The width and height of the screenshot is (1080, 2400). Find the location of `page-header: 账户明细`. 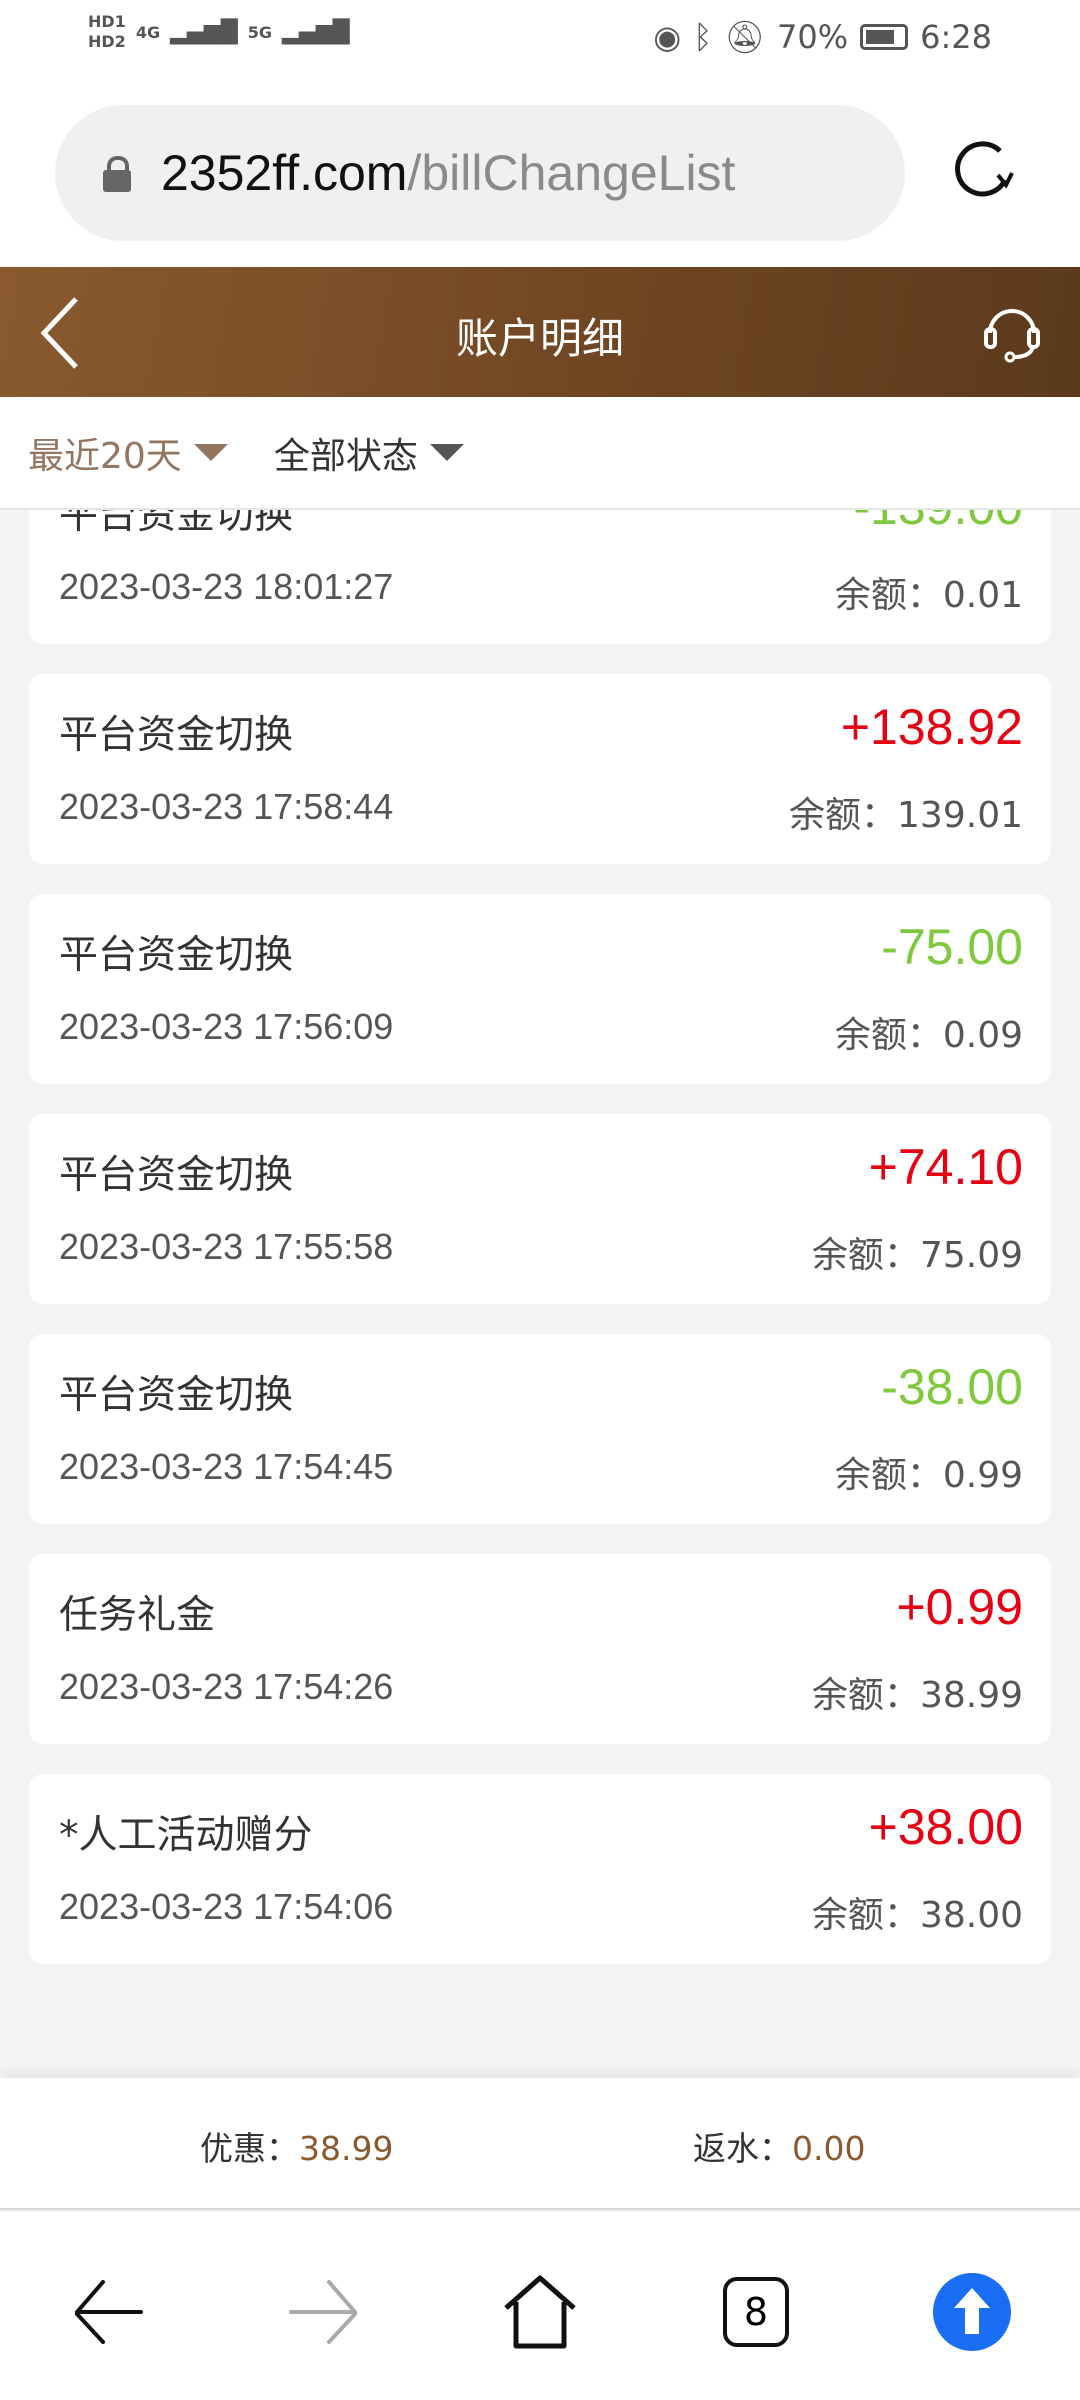

page-header: 账户明细 is located at coordinates (540, 332).